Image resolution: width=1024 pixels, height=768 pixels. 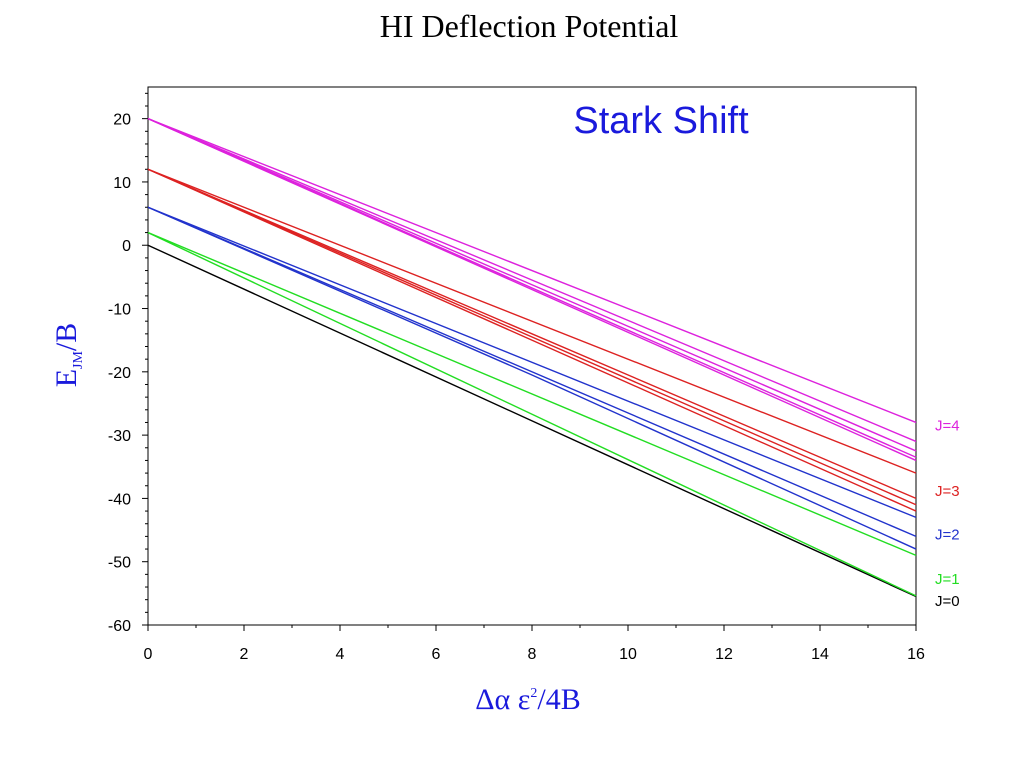 What do you see at coordinates (119, 373) in the screenshot?
I see `y-tick-label: -20` at bounding box center [119, 373].